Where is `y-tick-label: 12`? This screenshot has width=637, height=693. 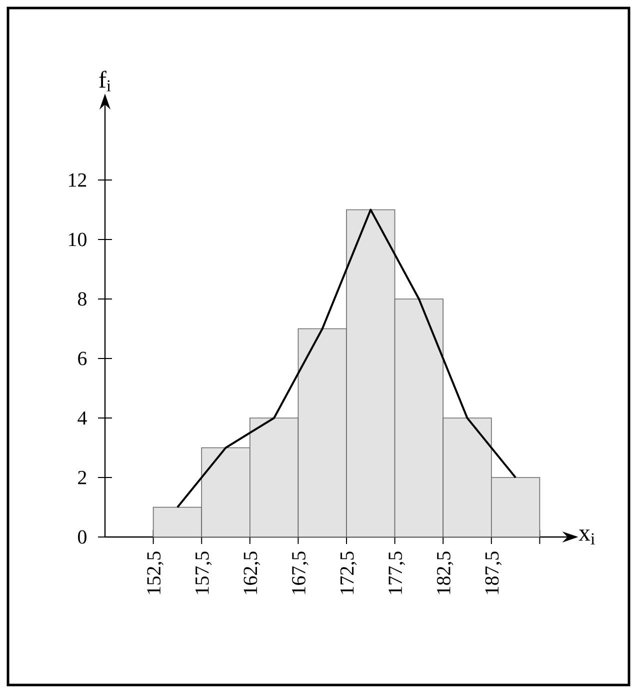
y-tick-label: 12 is located at coordinates (77, 180).